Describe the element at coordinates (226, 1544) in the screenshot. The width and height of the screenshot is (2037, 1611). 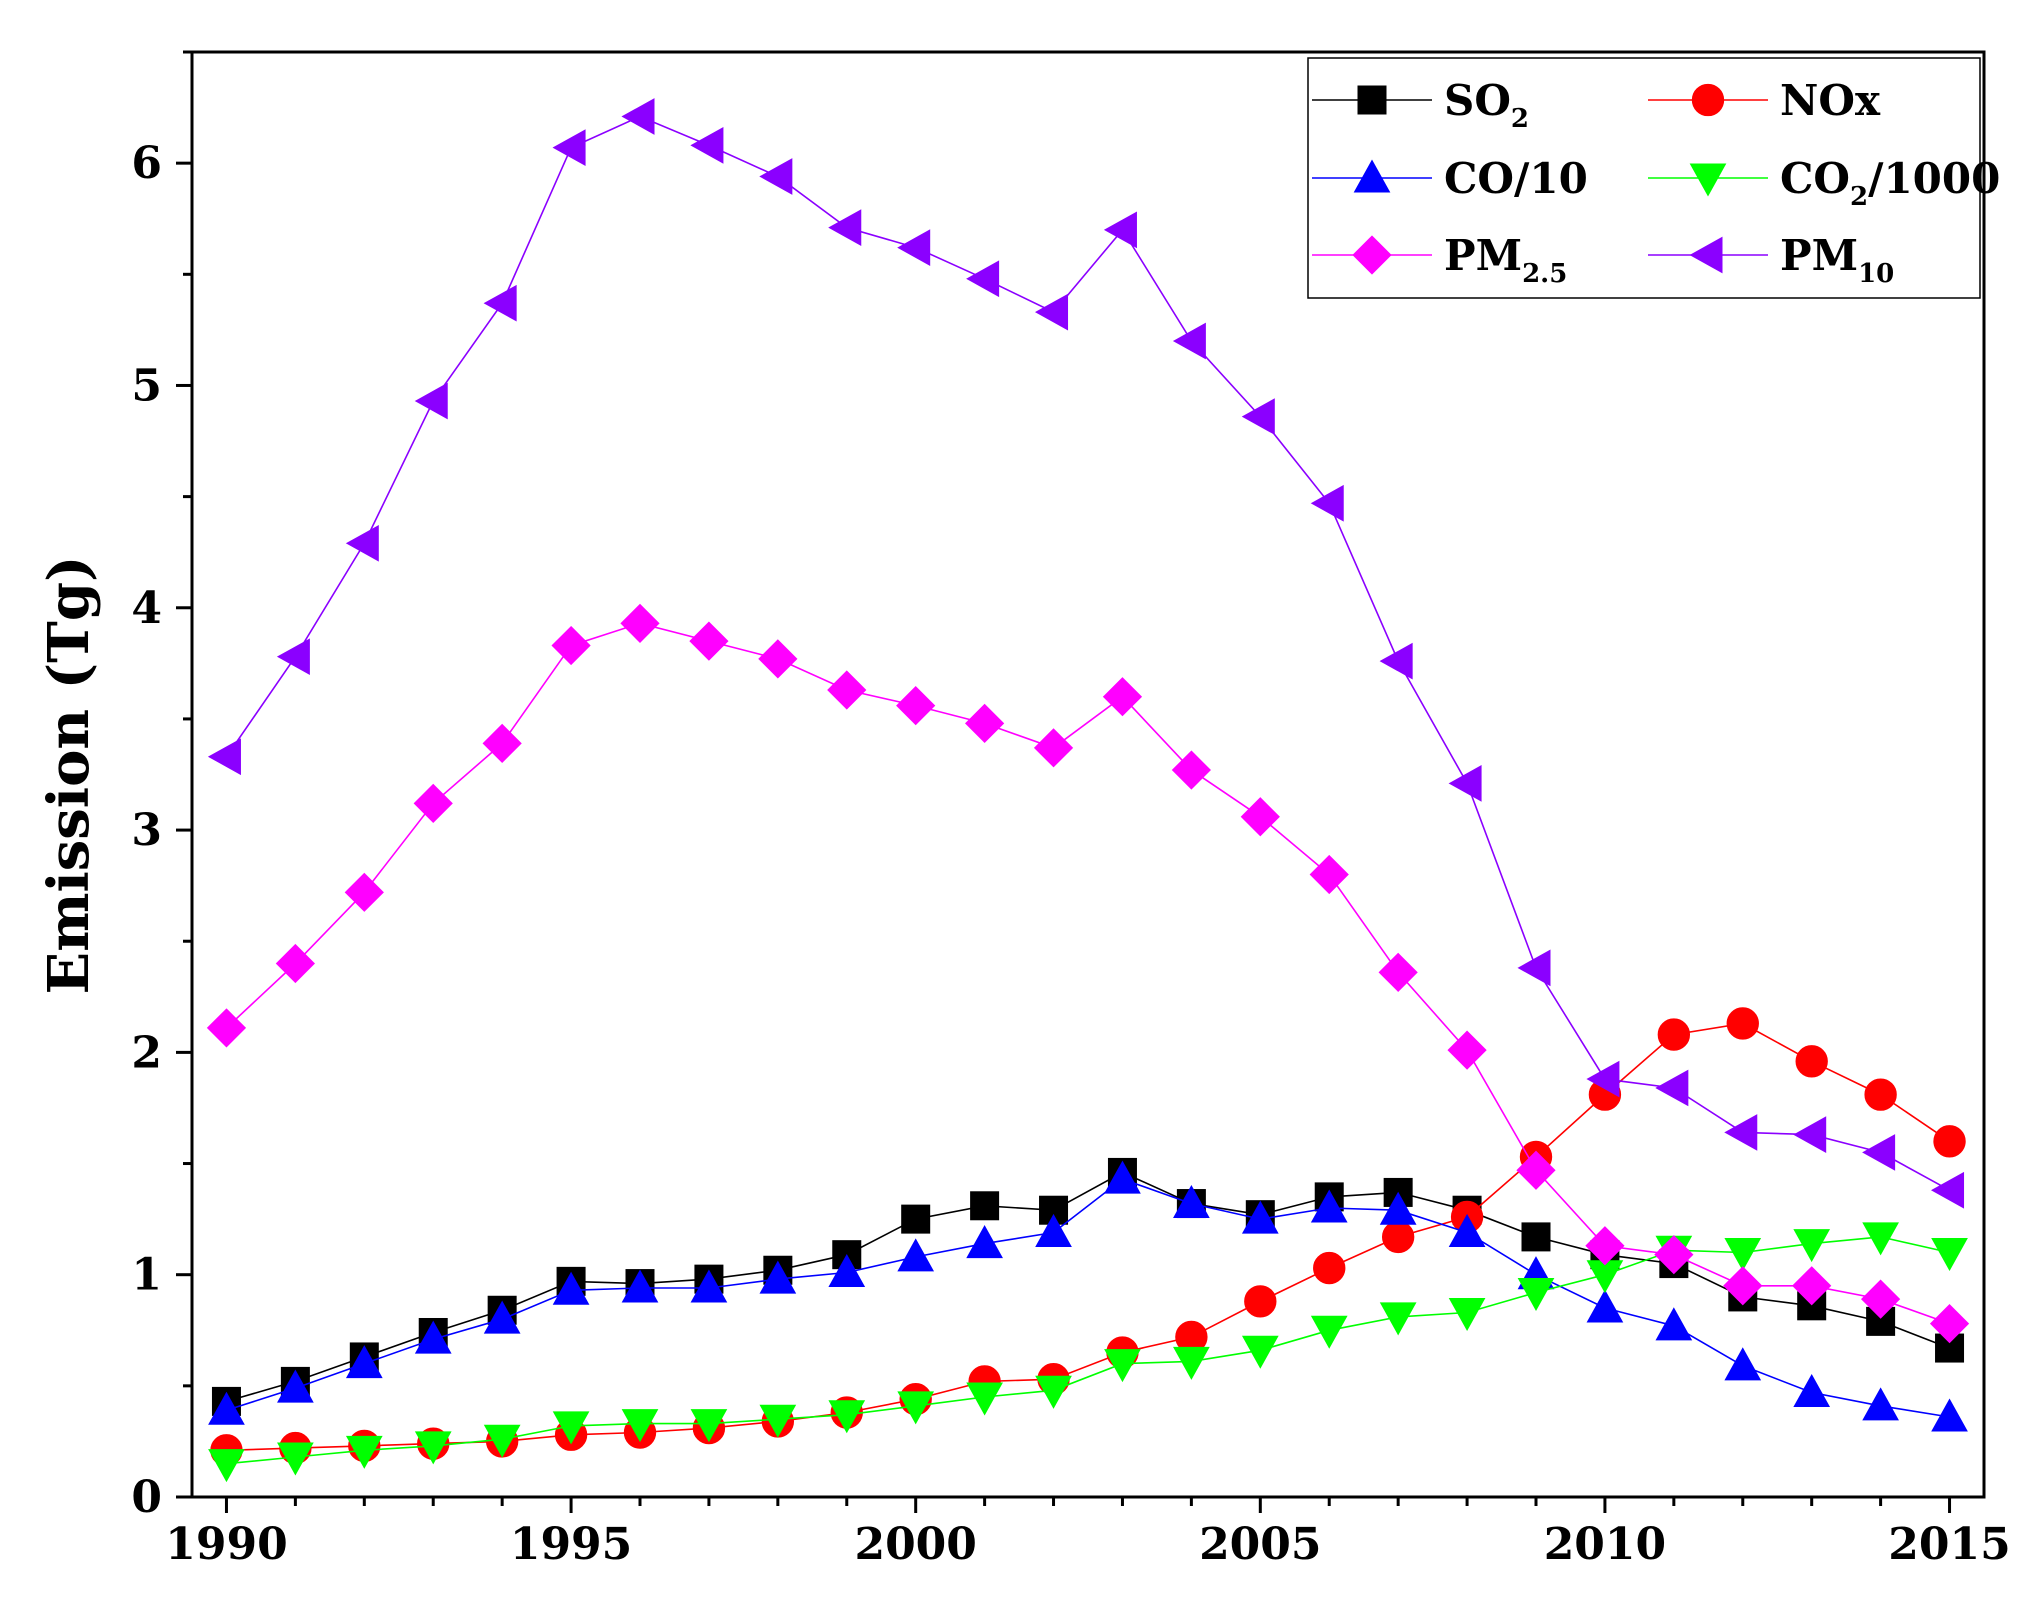
I see `x-tick-label: 1990` at that location.